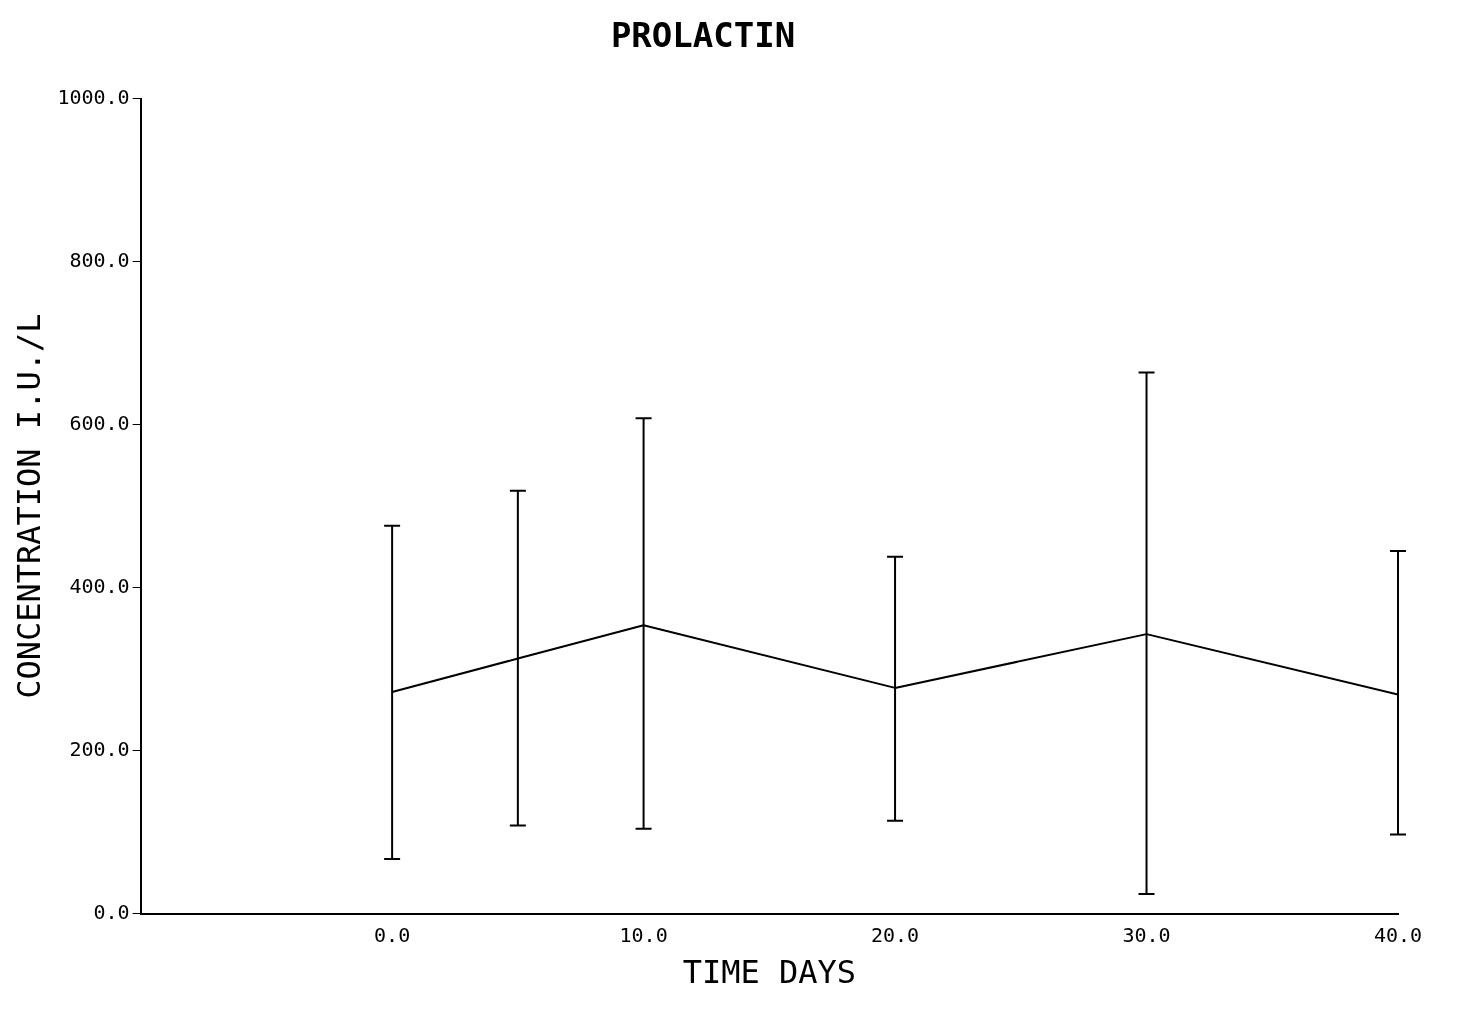  Describe the element at coordinates (99, 422) in the screenshot. I see `y-tick-label: 600.0` at that location.